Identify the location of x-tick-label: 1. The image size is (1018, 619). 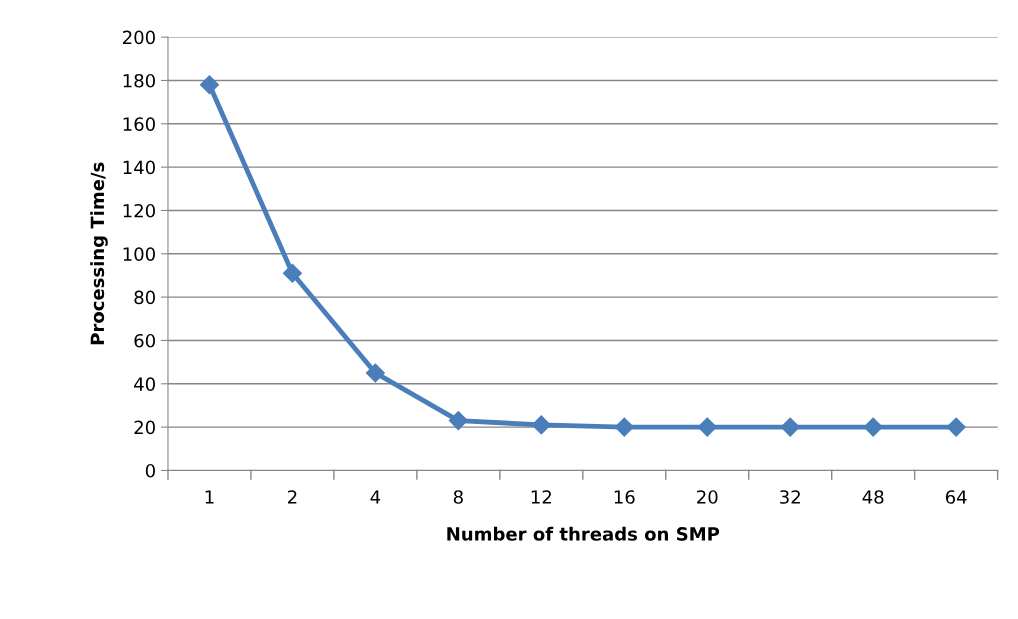
(209, 497).